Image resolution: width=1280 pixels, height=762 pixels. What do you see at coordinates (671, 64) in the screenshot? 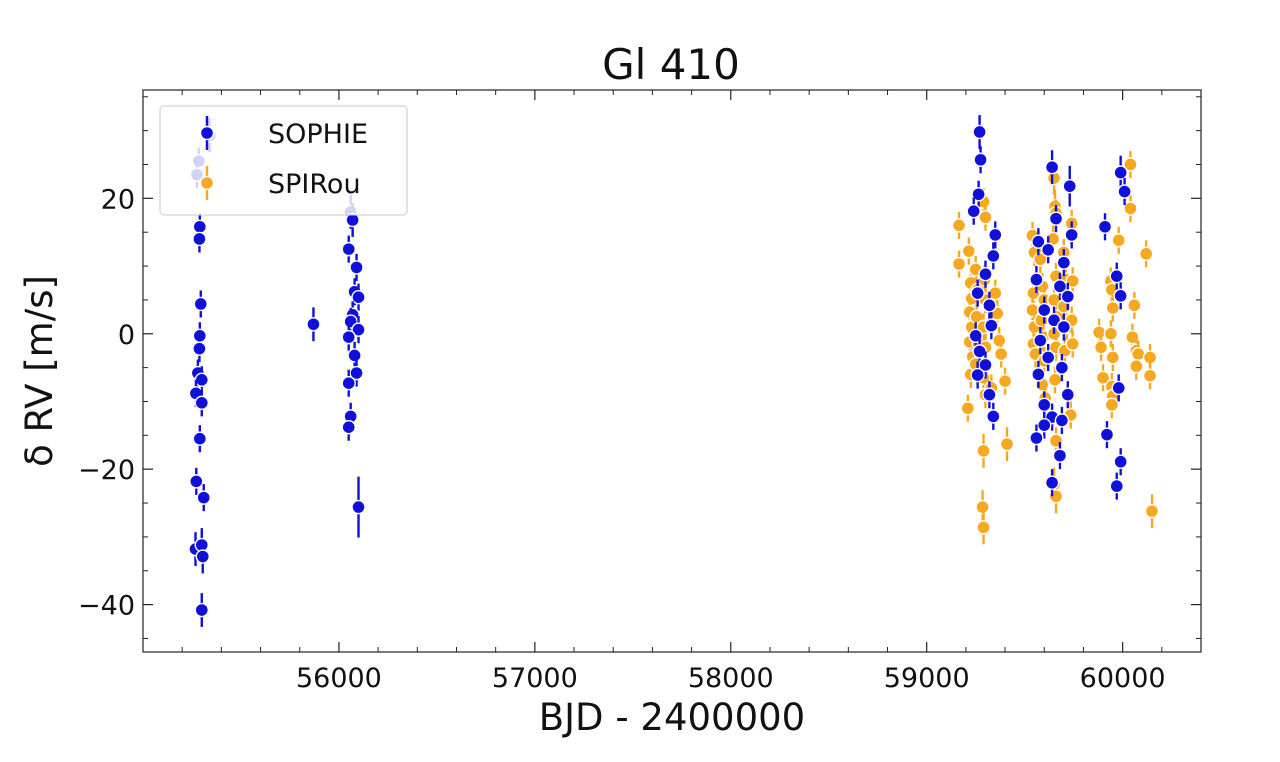
I see `chart-title: Gl 410` at bounding box center [671, 64].